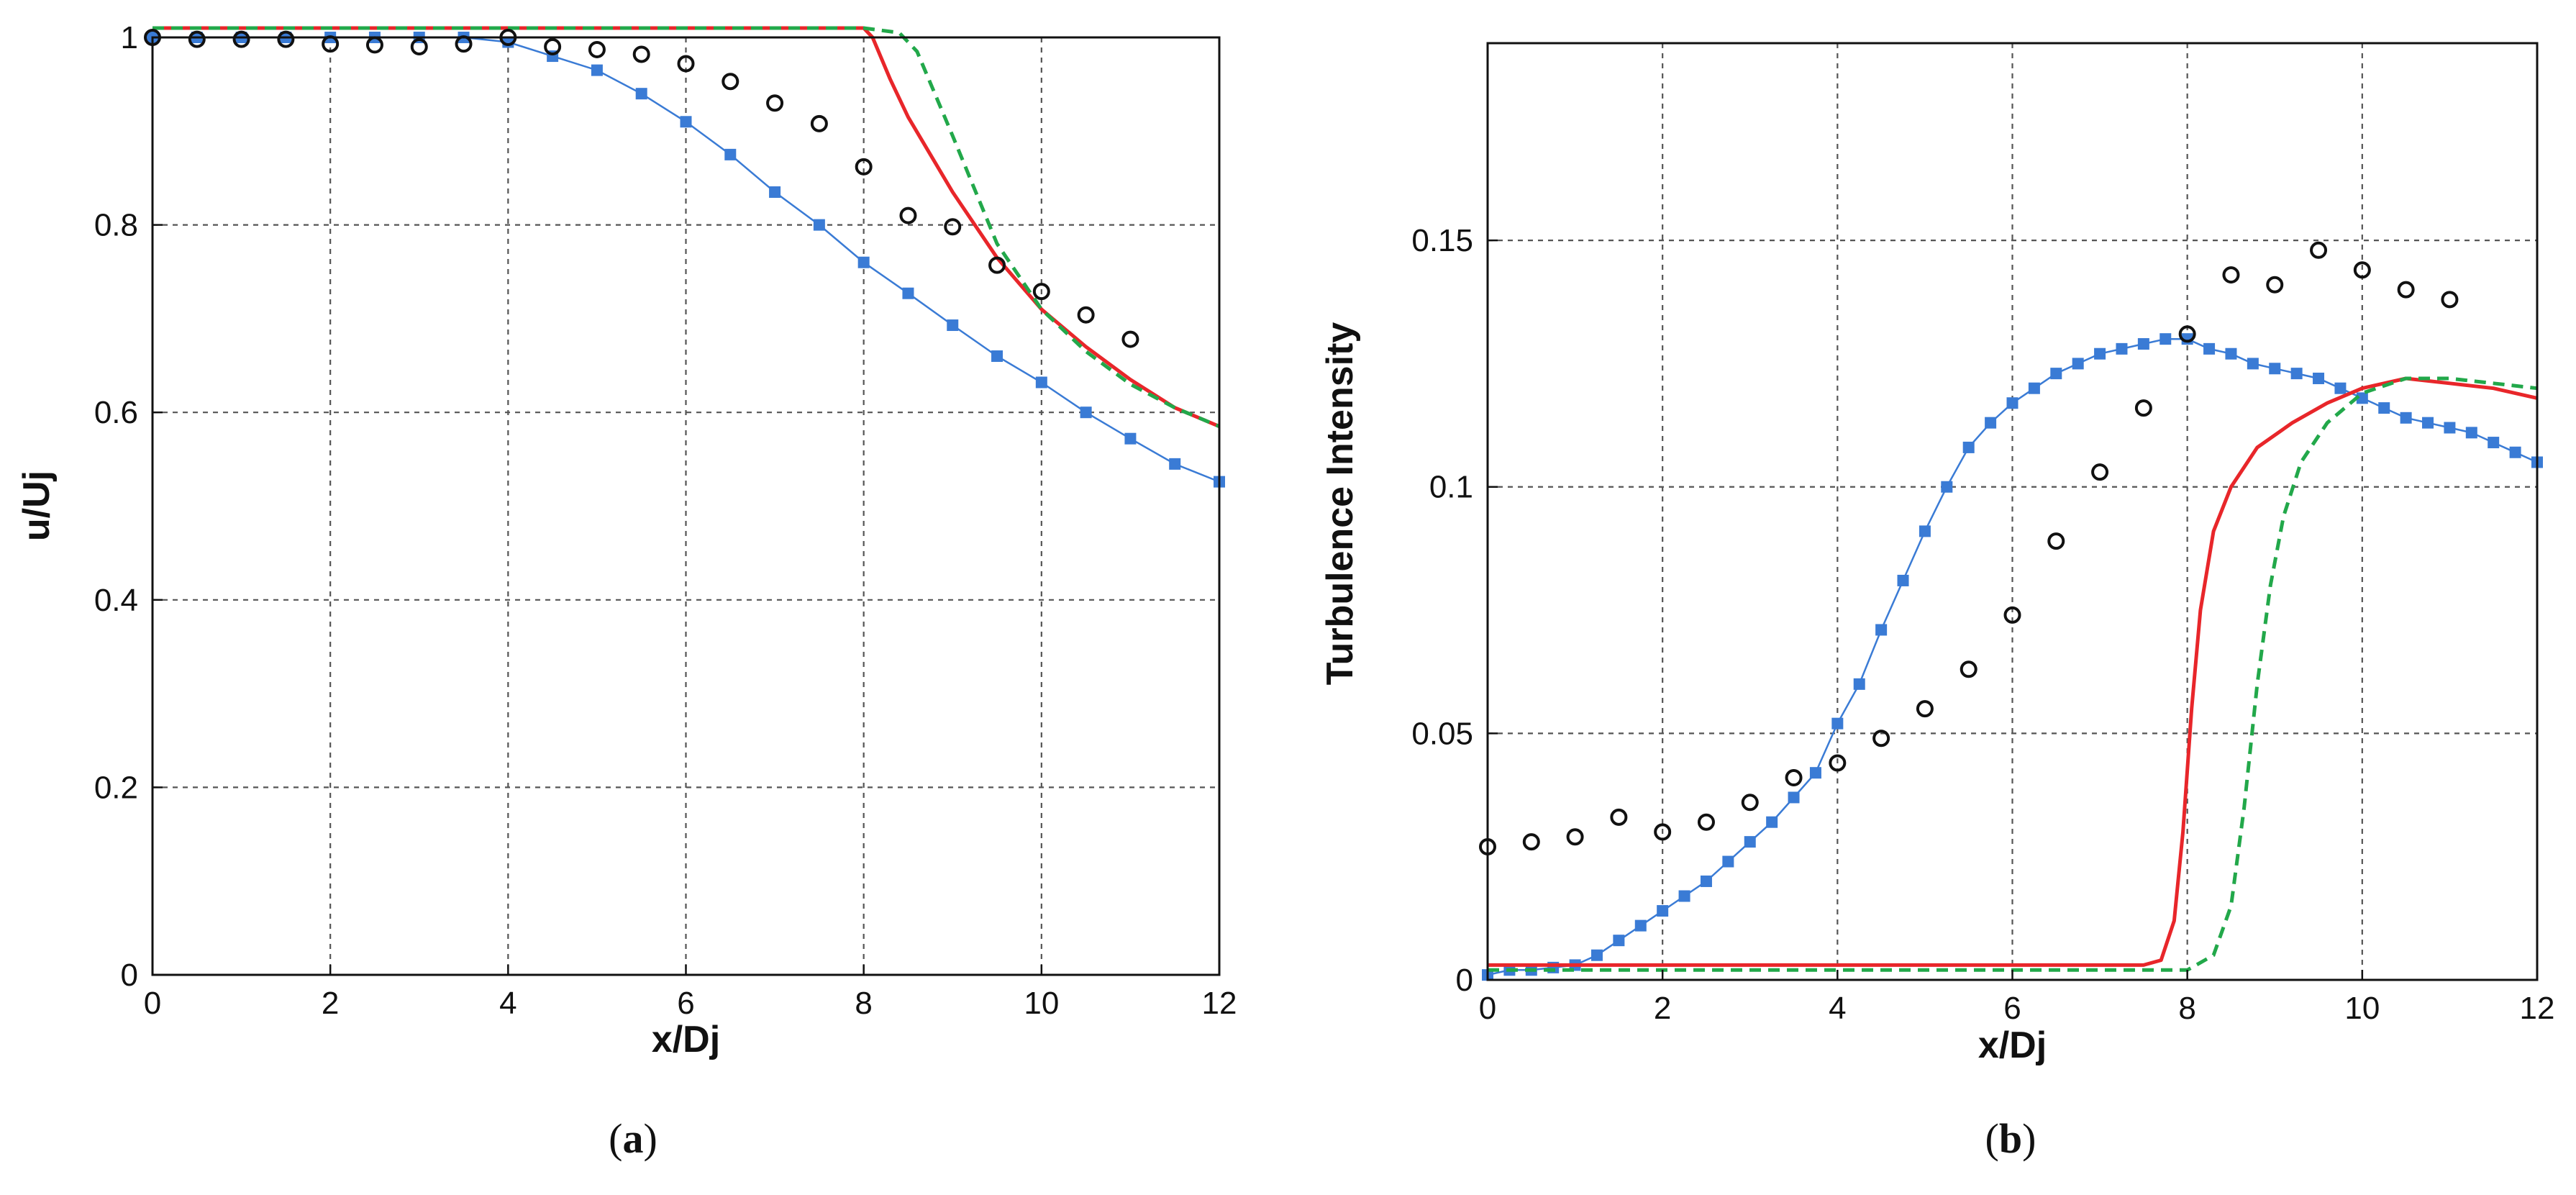 The width and height of the screenshot is (2576, 1195). What do you see at coordinates (1041, 1003) in the screenshot?
I see `panel-a-x-tick-label: 10` at bounding box center [1041, 1003].